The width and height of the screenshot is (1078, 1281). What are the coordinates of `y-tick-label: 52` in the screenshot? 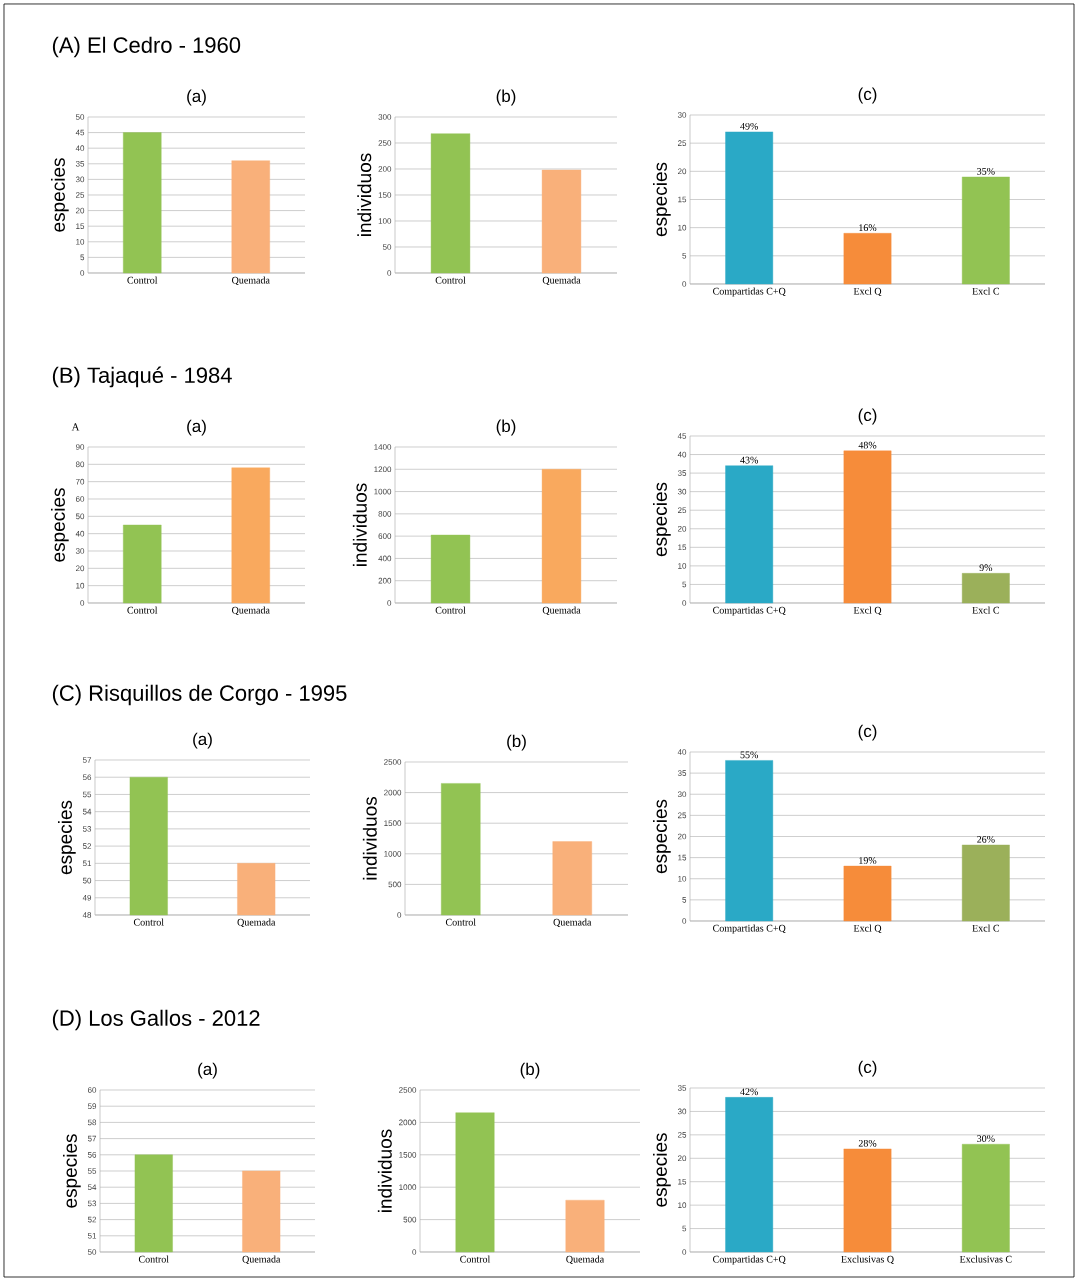 It's located at (87, 846).